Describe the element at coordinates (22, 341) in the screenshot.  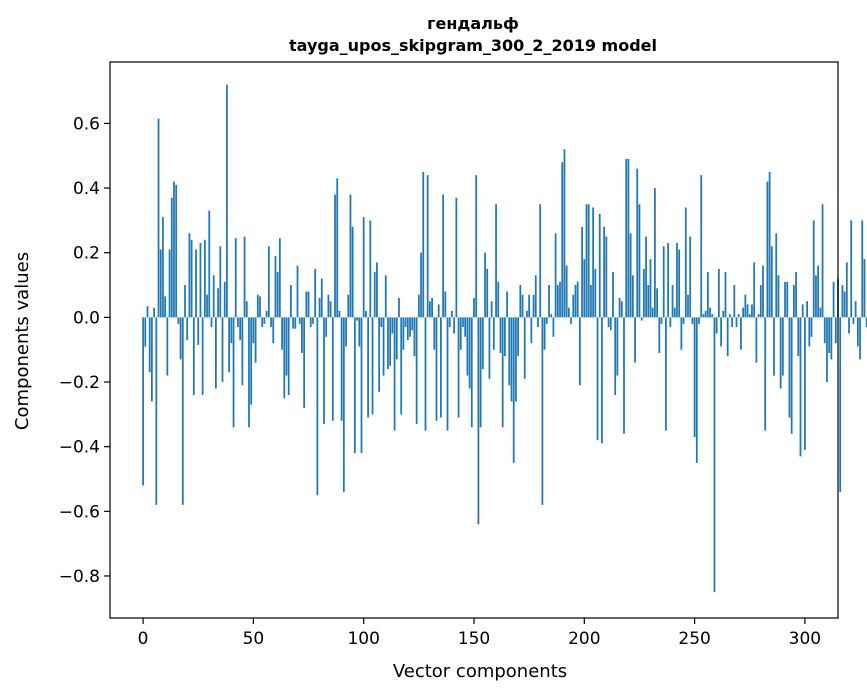
I see `y-axis-label: Components values` at that location.